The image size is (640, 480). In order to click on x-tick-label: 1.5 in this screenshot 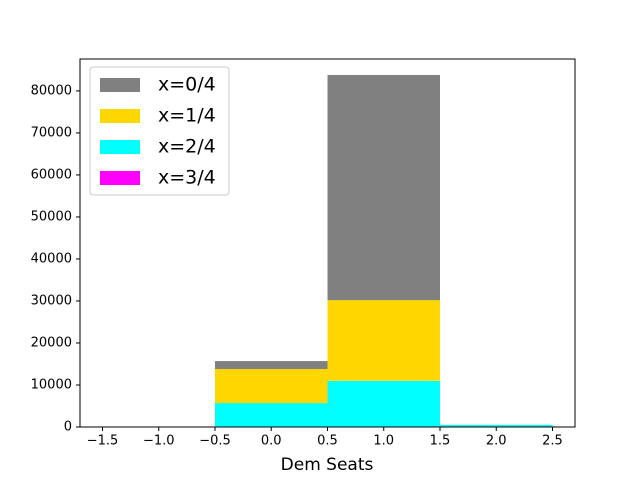, I will do `click(440, 441)`.